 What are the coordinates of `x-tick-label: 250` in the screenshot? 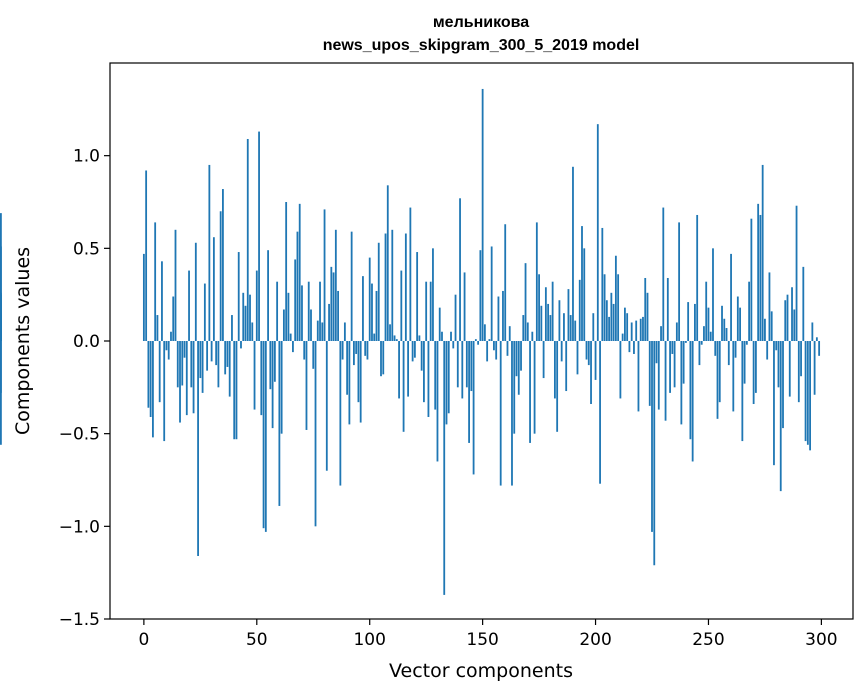 It's located at (708, 640).